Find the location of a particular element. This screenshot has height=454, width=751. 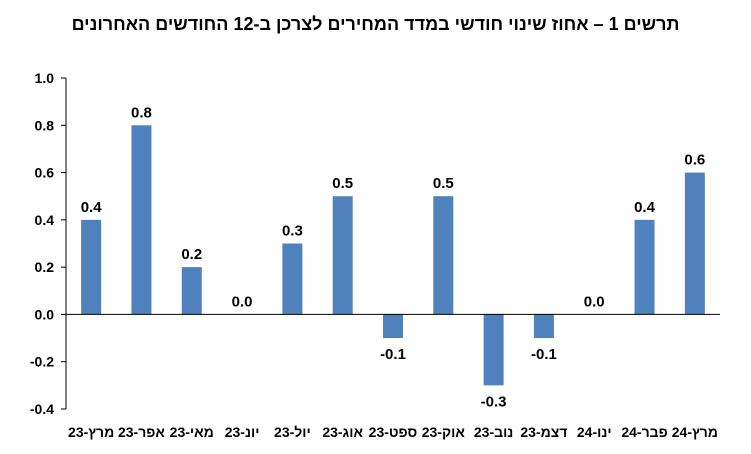

data-label: 0.8 is located at coordinates (141, 112).